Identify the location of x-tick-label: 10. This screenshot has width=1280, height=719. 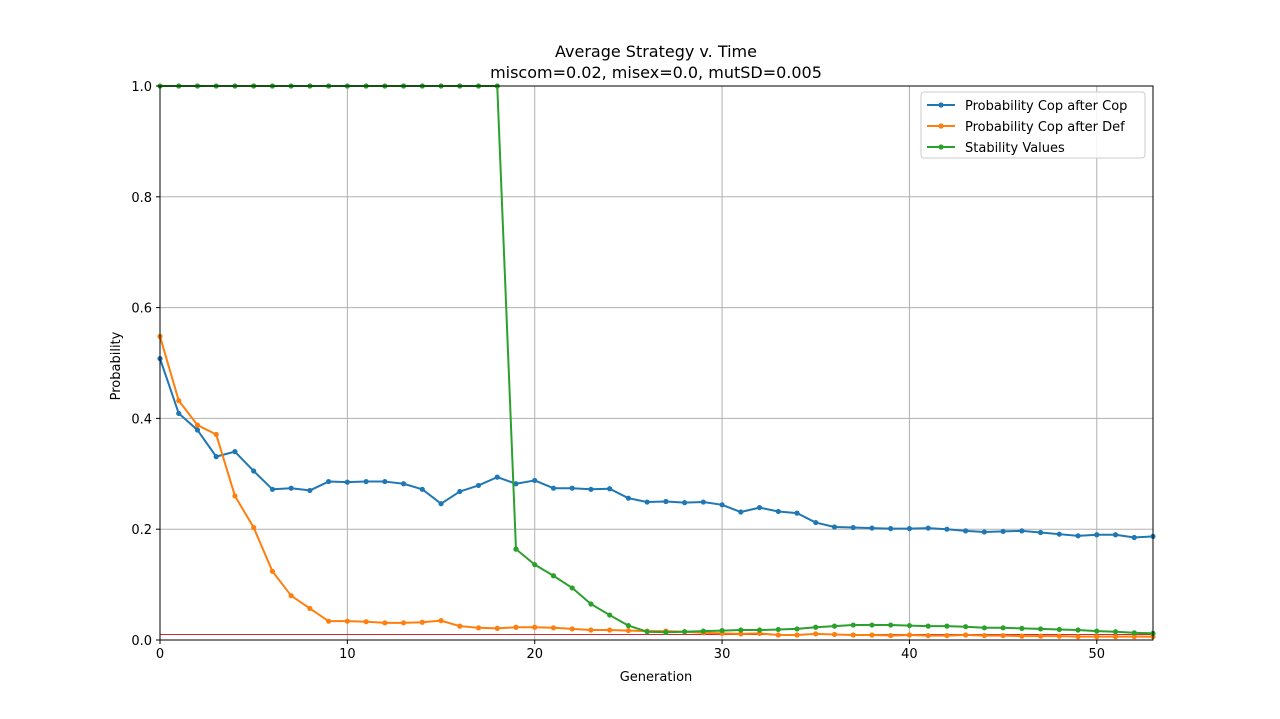
(347, 654).